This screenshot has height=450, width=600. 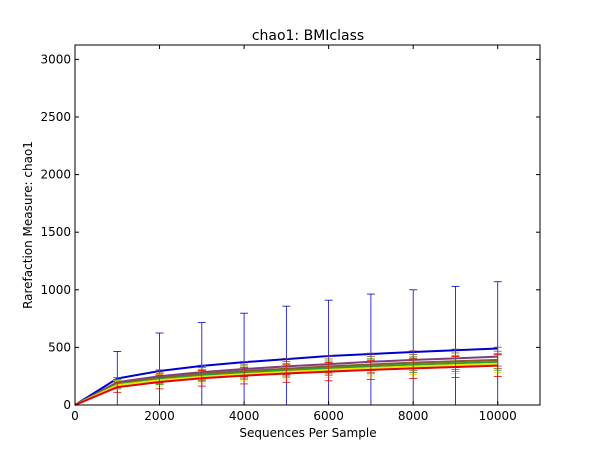 What do you see at coordinates (55, 290) in the screenshot?
I see `y-tick-label: 1000` at bounding box center [55, 290].